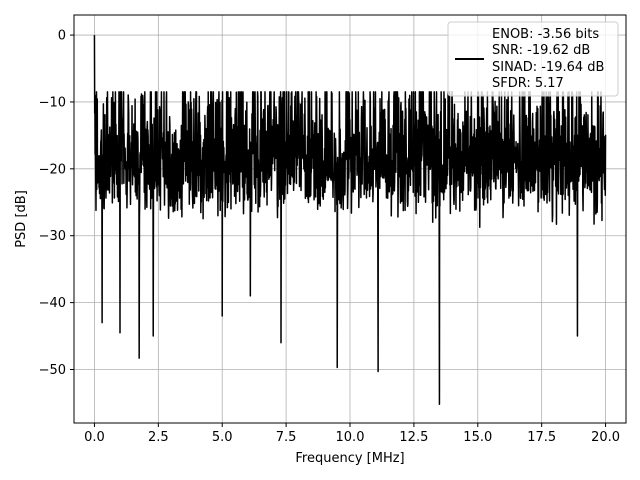 The image size is (640, 480). What do you see at coordinates (528, 83) in the screenshot?
I see `legend-entry-sfdr: SFDR: 5.17` at bounding box center [528, 83].